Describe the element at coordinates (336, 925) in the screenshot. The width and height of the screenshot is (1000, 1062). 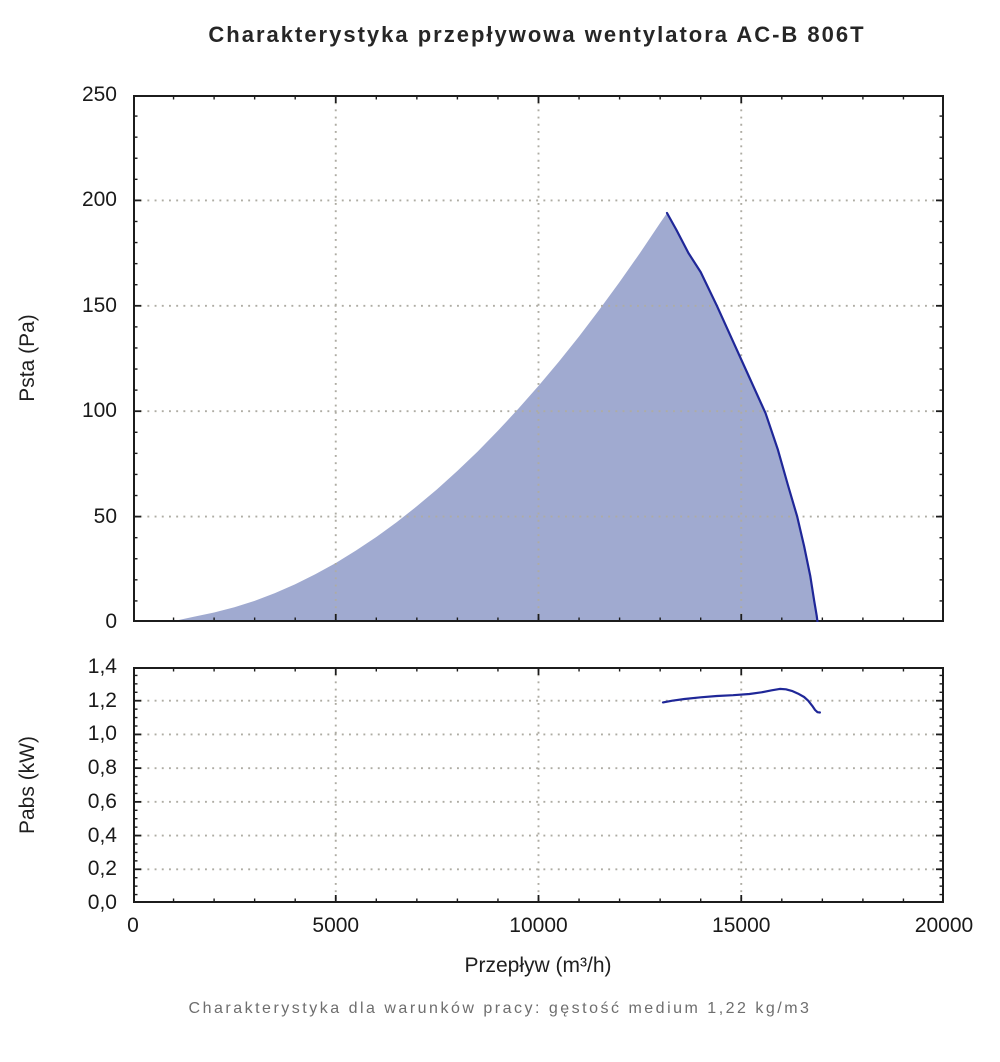
I see `x-tick-label: 5000` at that location.